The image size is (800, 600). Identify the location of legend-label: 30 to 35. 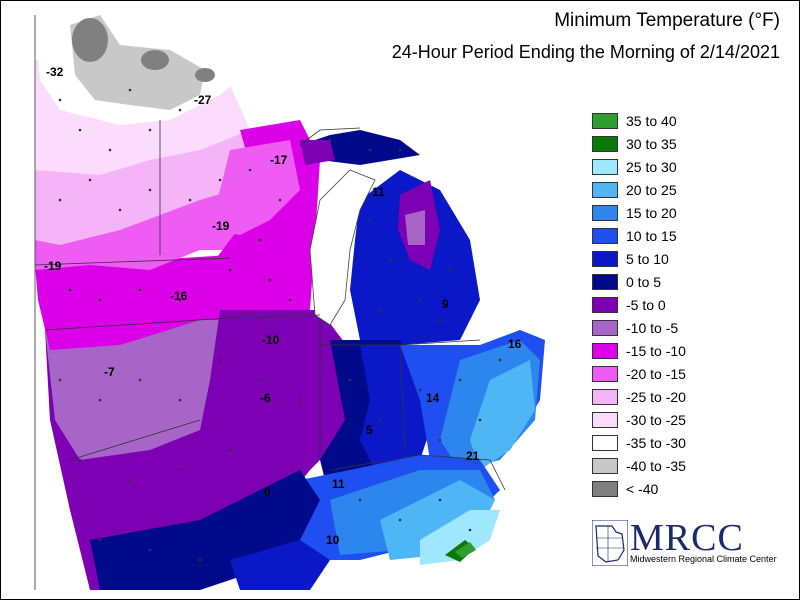
(651, 143).